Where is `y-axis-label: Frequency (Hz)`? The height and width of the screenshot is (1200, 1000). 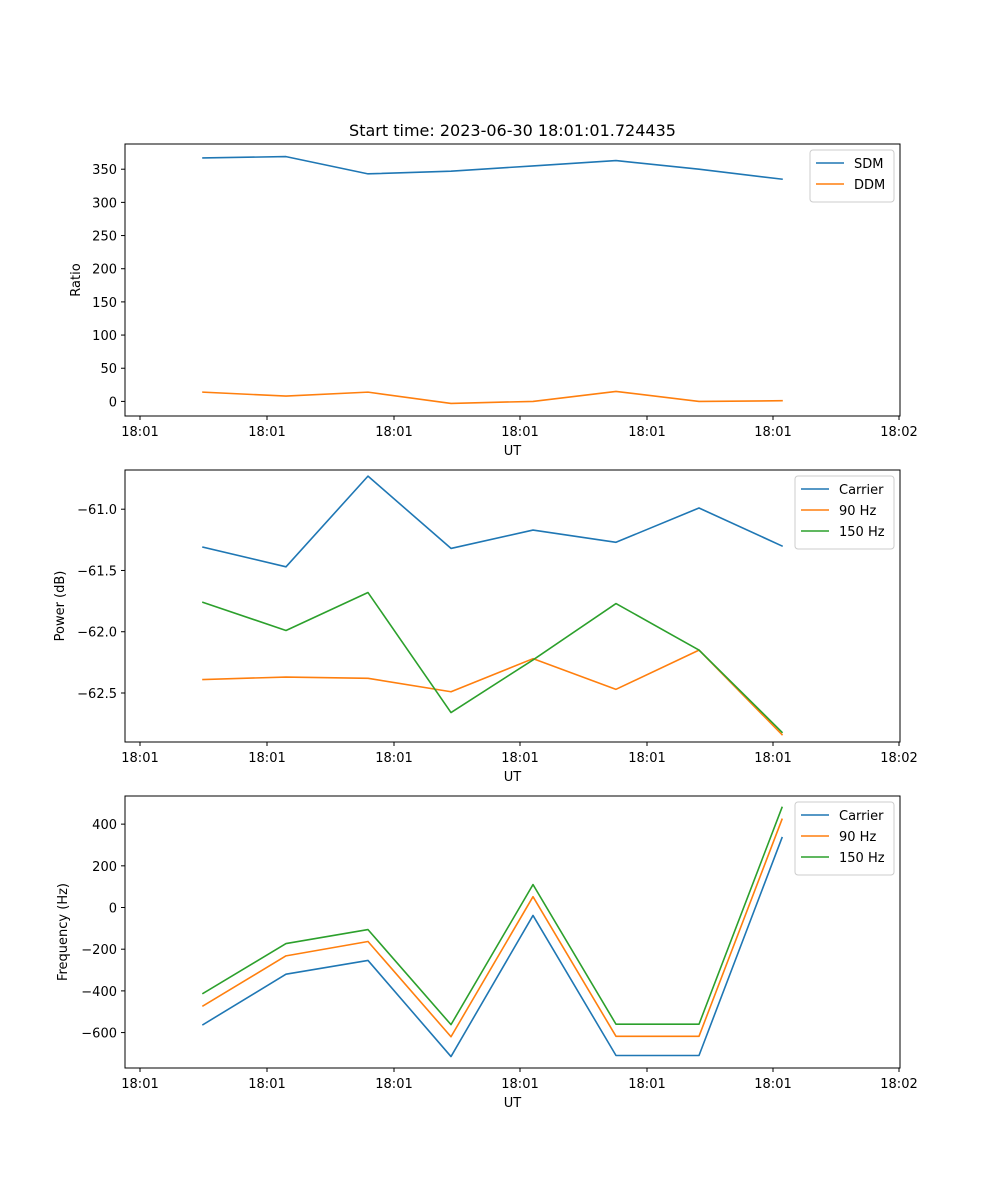 y-axis-label: Frequency (Hz) is located at coordinates (63, 932).